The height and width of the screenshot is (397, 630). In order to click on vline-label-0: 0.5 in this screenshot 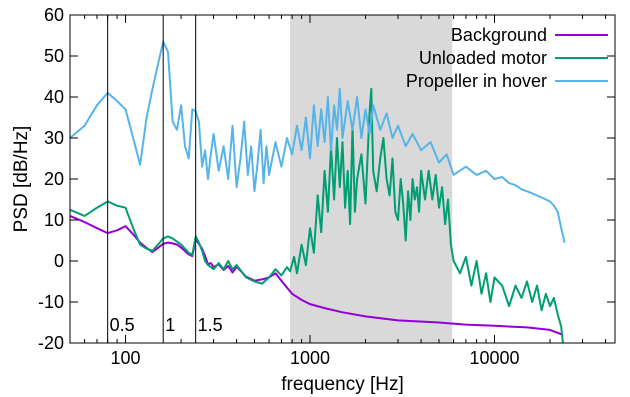, I will do `click(122, 325)`.